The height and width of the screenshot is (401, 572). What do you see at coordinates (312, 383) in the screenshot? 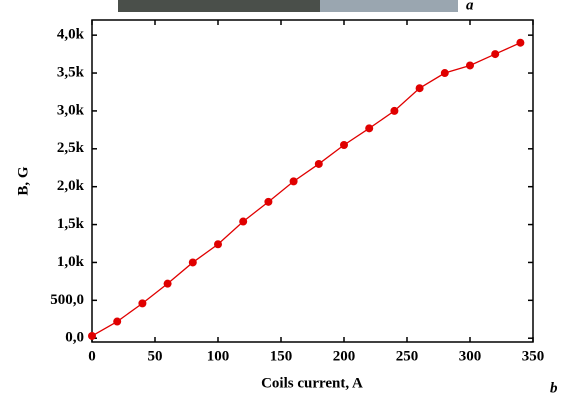
I see `x-axis-title: Coils current, A` at bounding box center [312, 383].